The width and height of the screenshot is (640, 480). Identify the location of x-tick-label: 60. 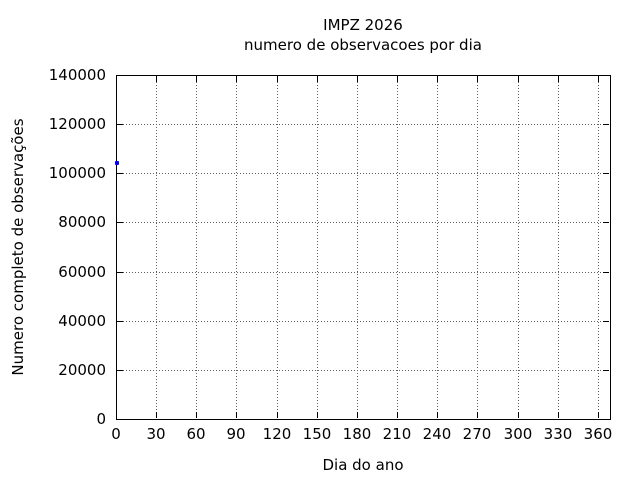
(196, 434).